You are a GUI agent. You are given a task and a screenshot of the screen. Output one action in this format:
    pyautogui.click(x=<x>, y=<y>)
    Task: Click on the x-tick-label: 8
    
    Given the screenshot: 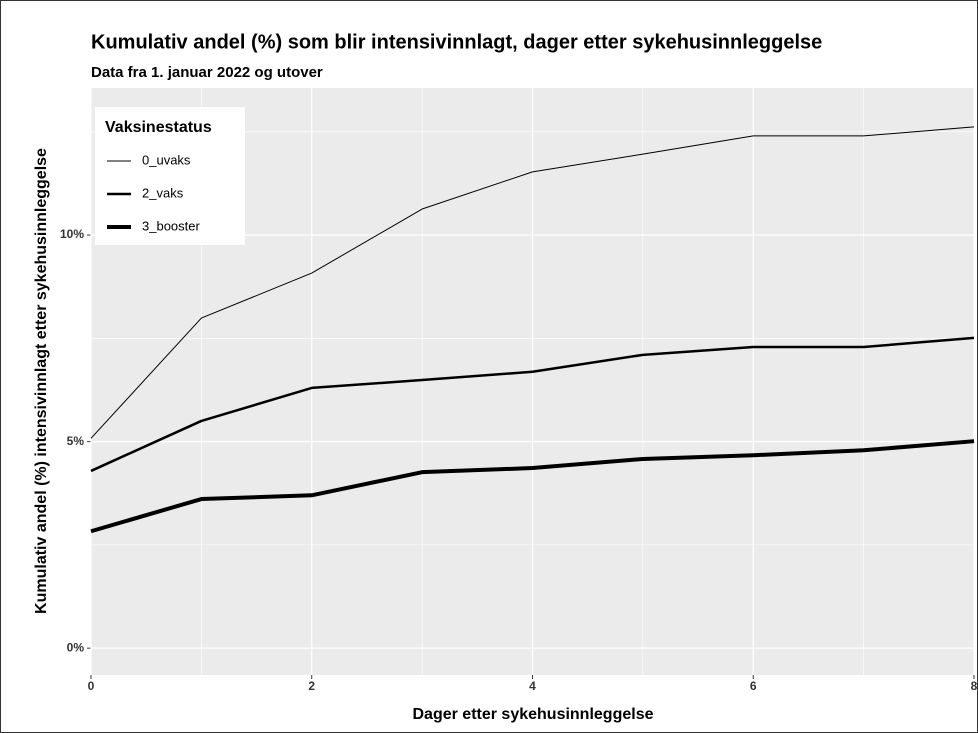 What is the action you would take?
    pyautogui.click(x=974, y=686)
    